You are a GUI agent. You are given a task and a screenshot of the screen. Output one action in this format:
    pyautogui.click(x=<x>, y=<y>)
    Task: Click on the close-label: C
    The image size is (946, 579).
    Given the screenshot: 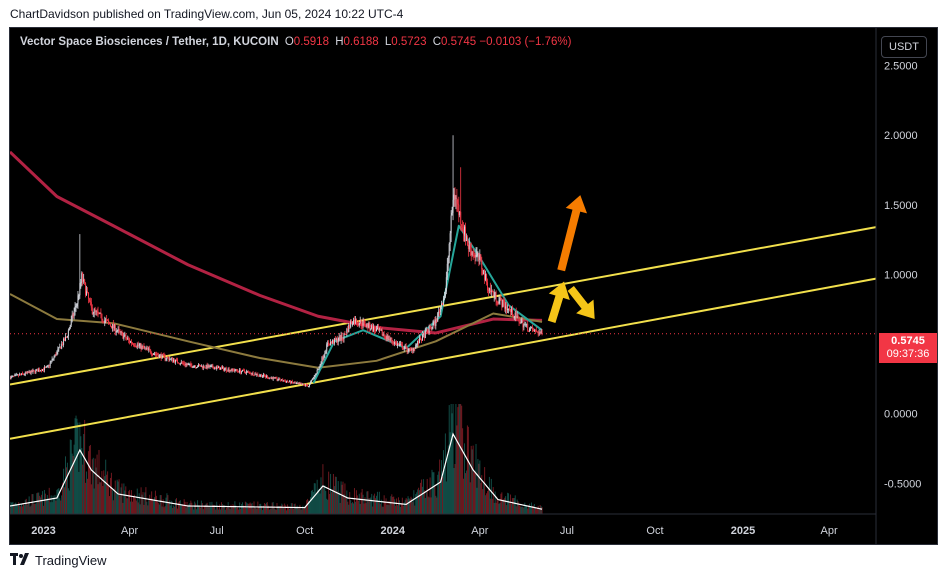 What is the action you would take?
    pyautogui.click(x=436, y=42)
    